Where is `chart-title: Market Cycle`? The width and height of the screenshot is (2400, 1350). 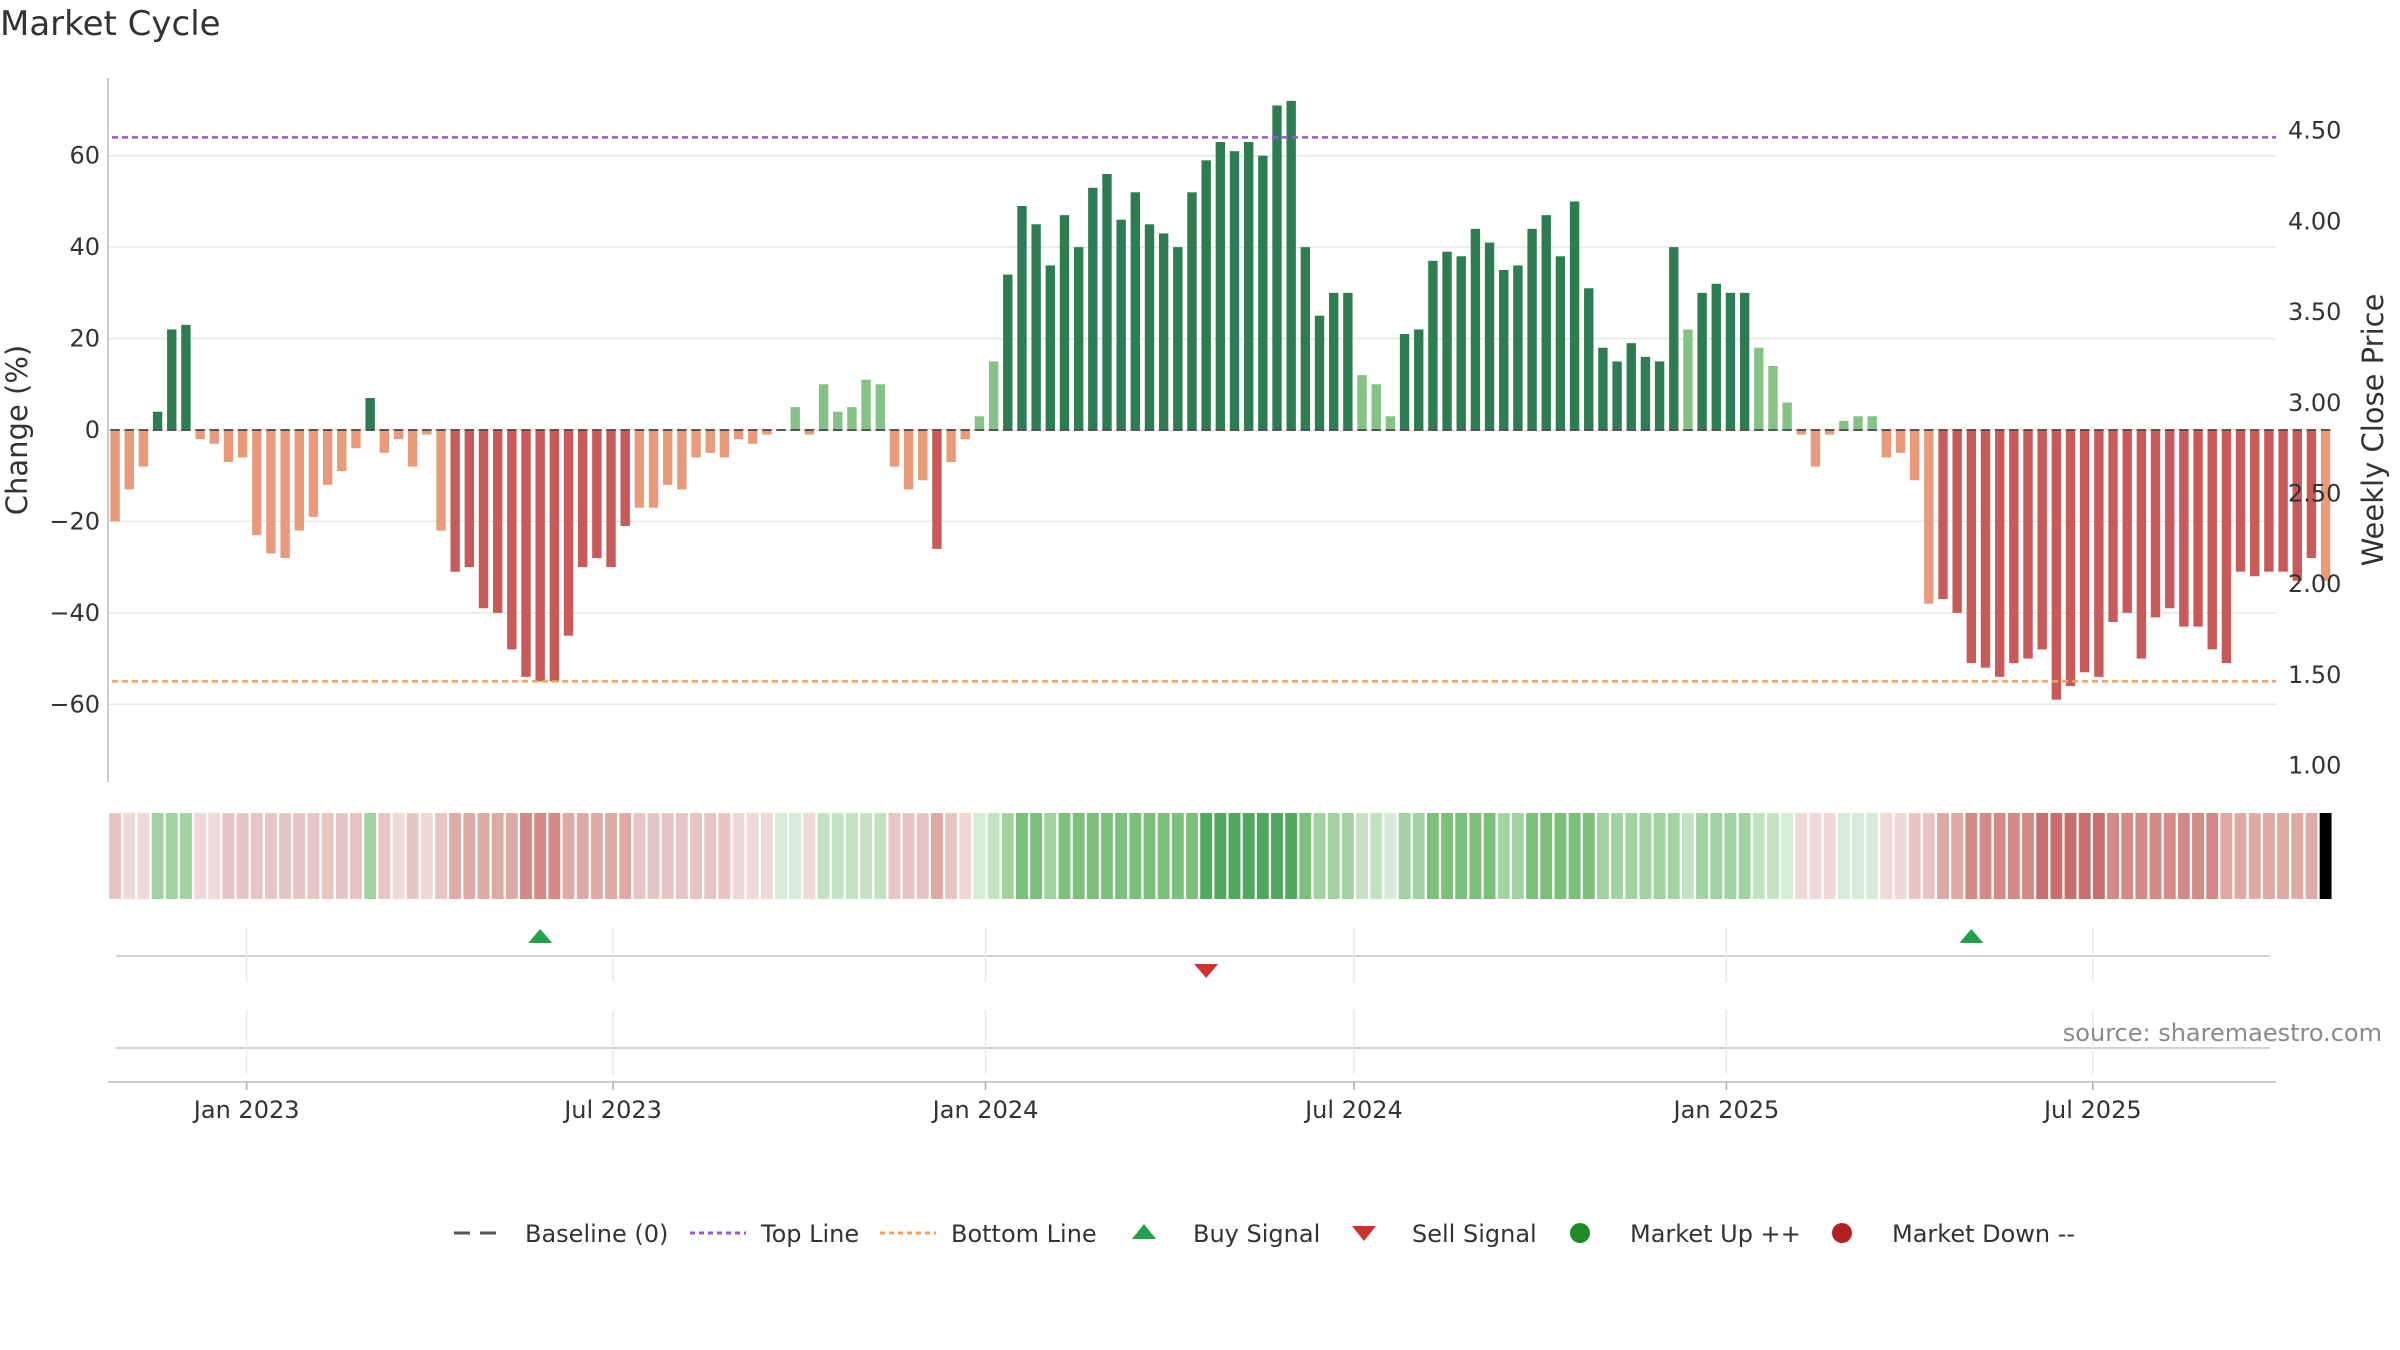
chart-title: Market Cycle is located at coordinates (110, 24).